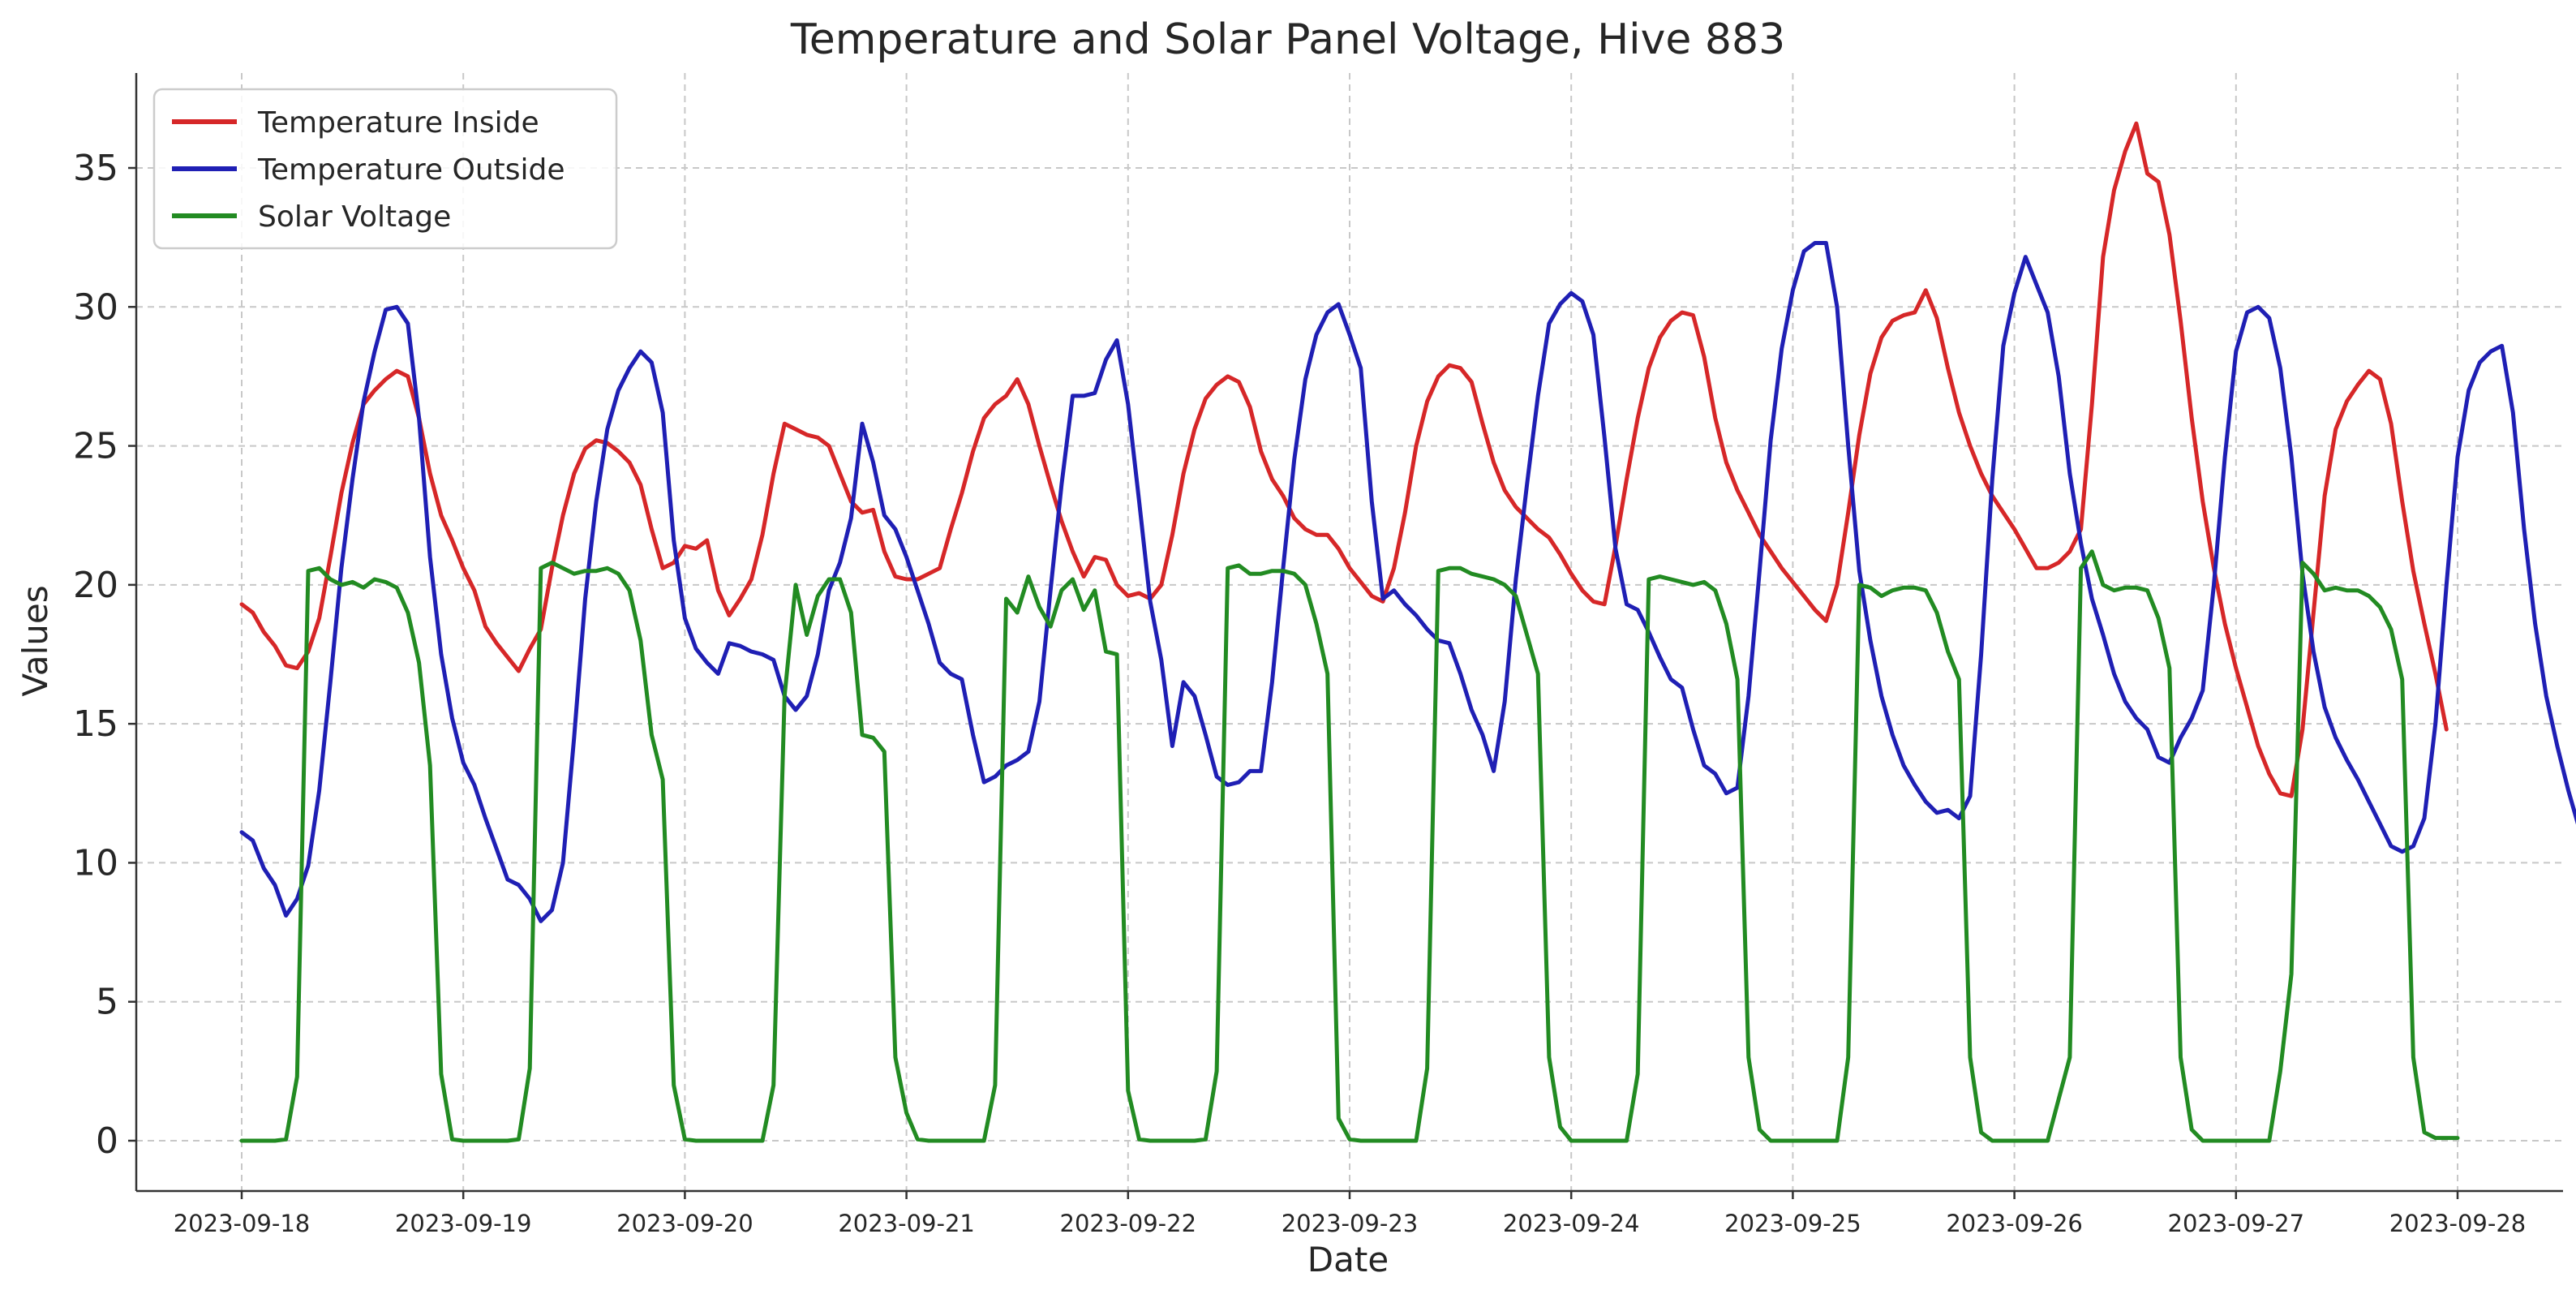 The height and width of the screenshot is (1290, 2576). What do you see at coordinates (2014, 1223) in the screenshot?
I see `x-tick-label: 2023-09-26` at bounding box center [2014, 1223].